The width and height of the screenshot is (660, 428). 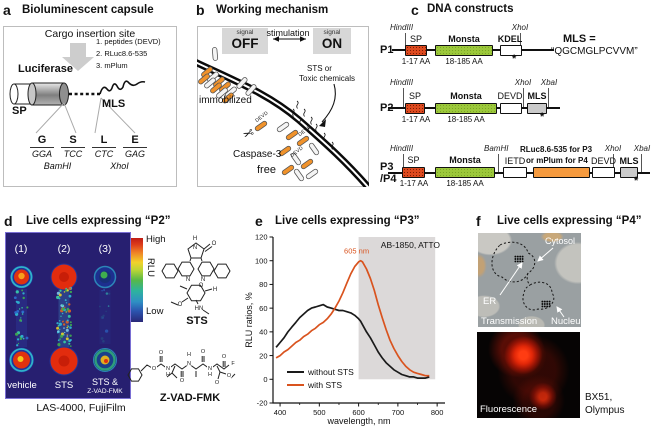 What do you see at coordinates (605, 410) in the screenshot?
I see `microscope-label-2: Olympus` at bounding box center [605, 410].